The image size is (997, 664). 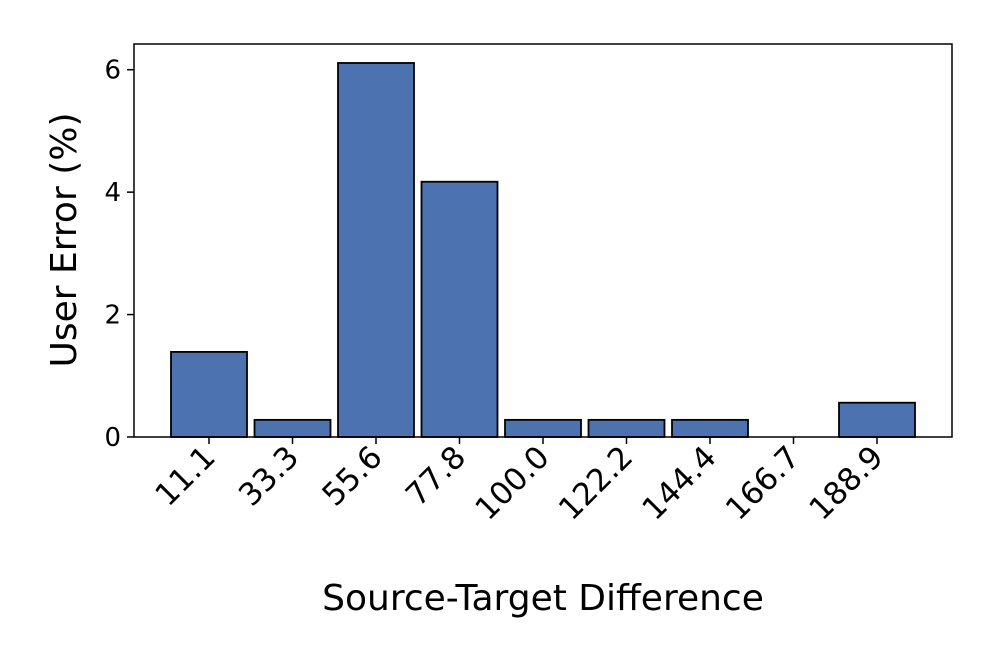 What do you see at coordinates (512, 483) in the screenshot?
I see `x-tick-label: 100.0` at bounding box center [512, 483].